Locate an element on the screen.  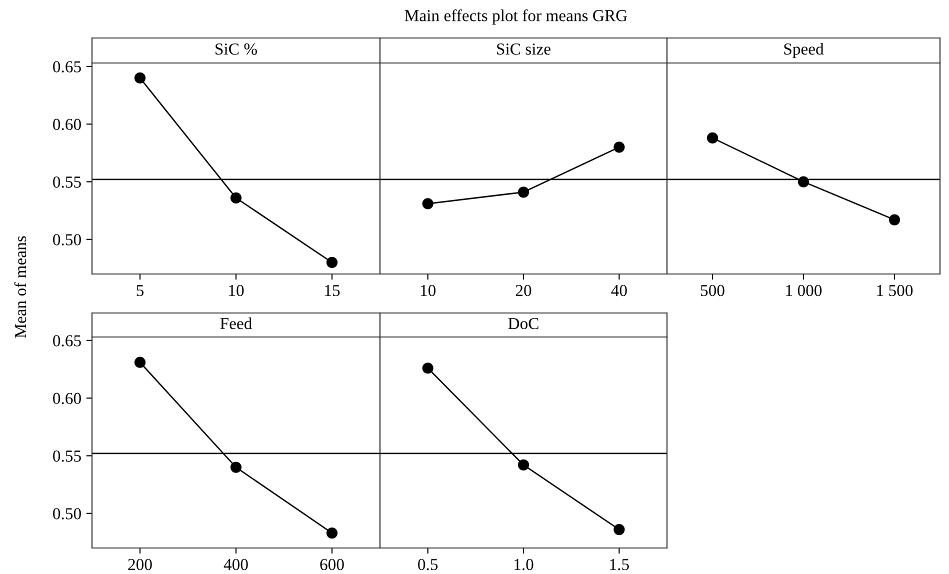
x-tick-label: 1.5 is located at coordinates (619, 564).